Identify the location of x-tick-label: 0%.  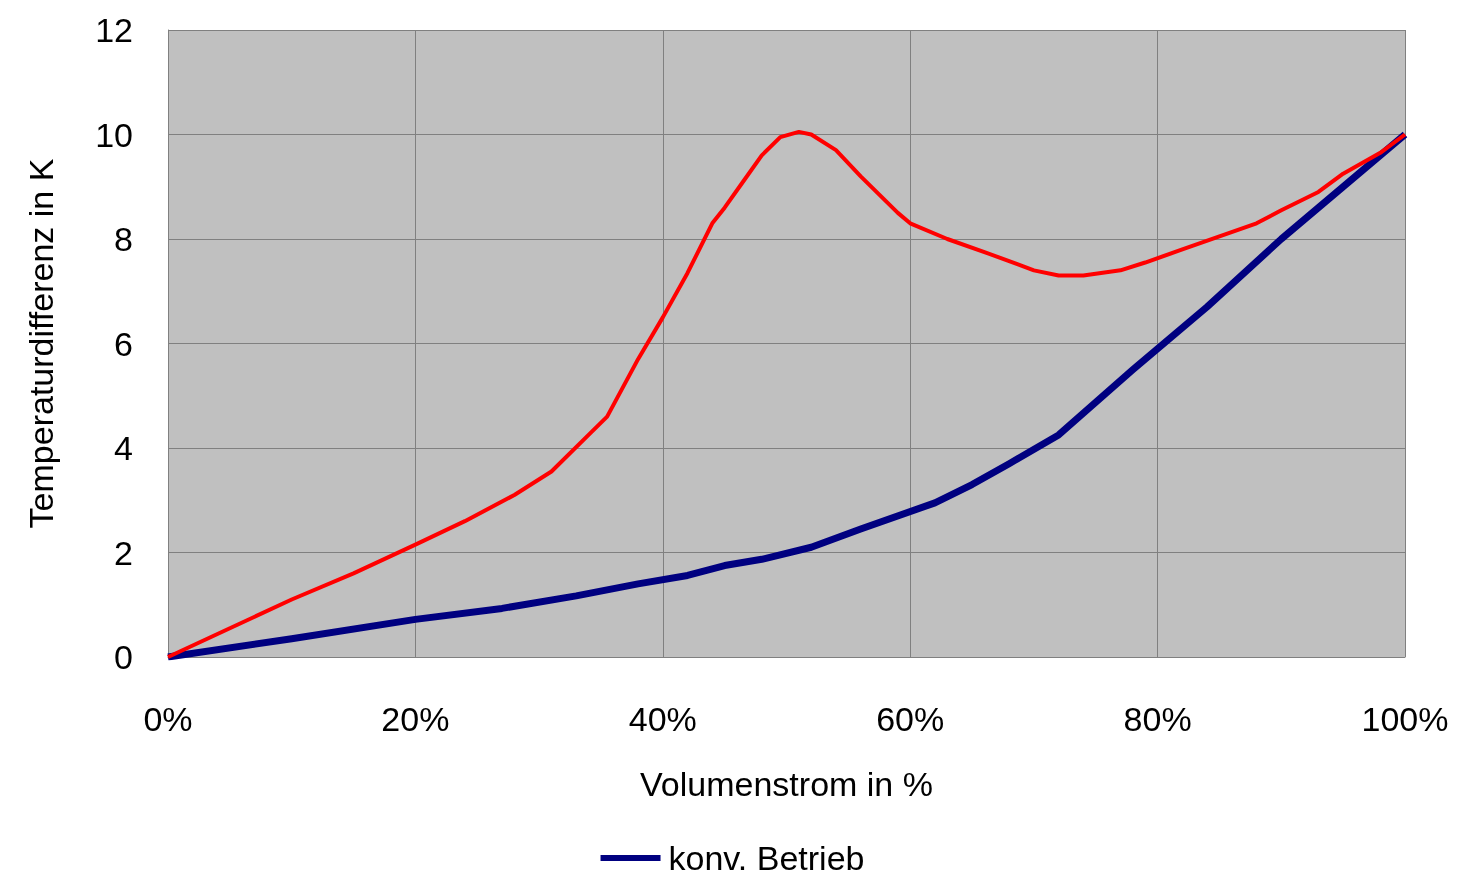
(168, 719).